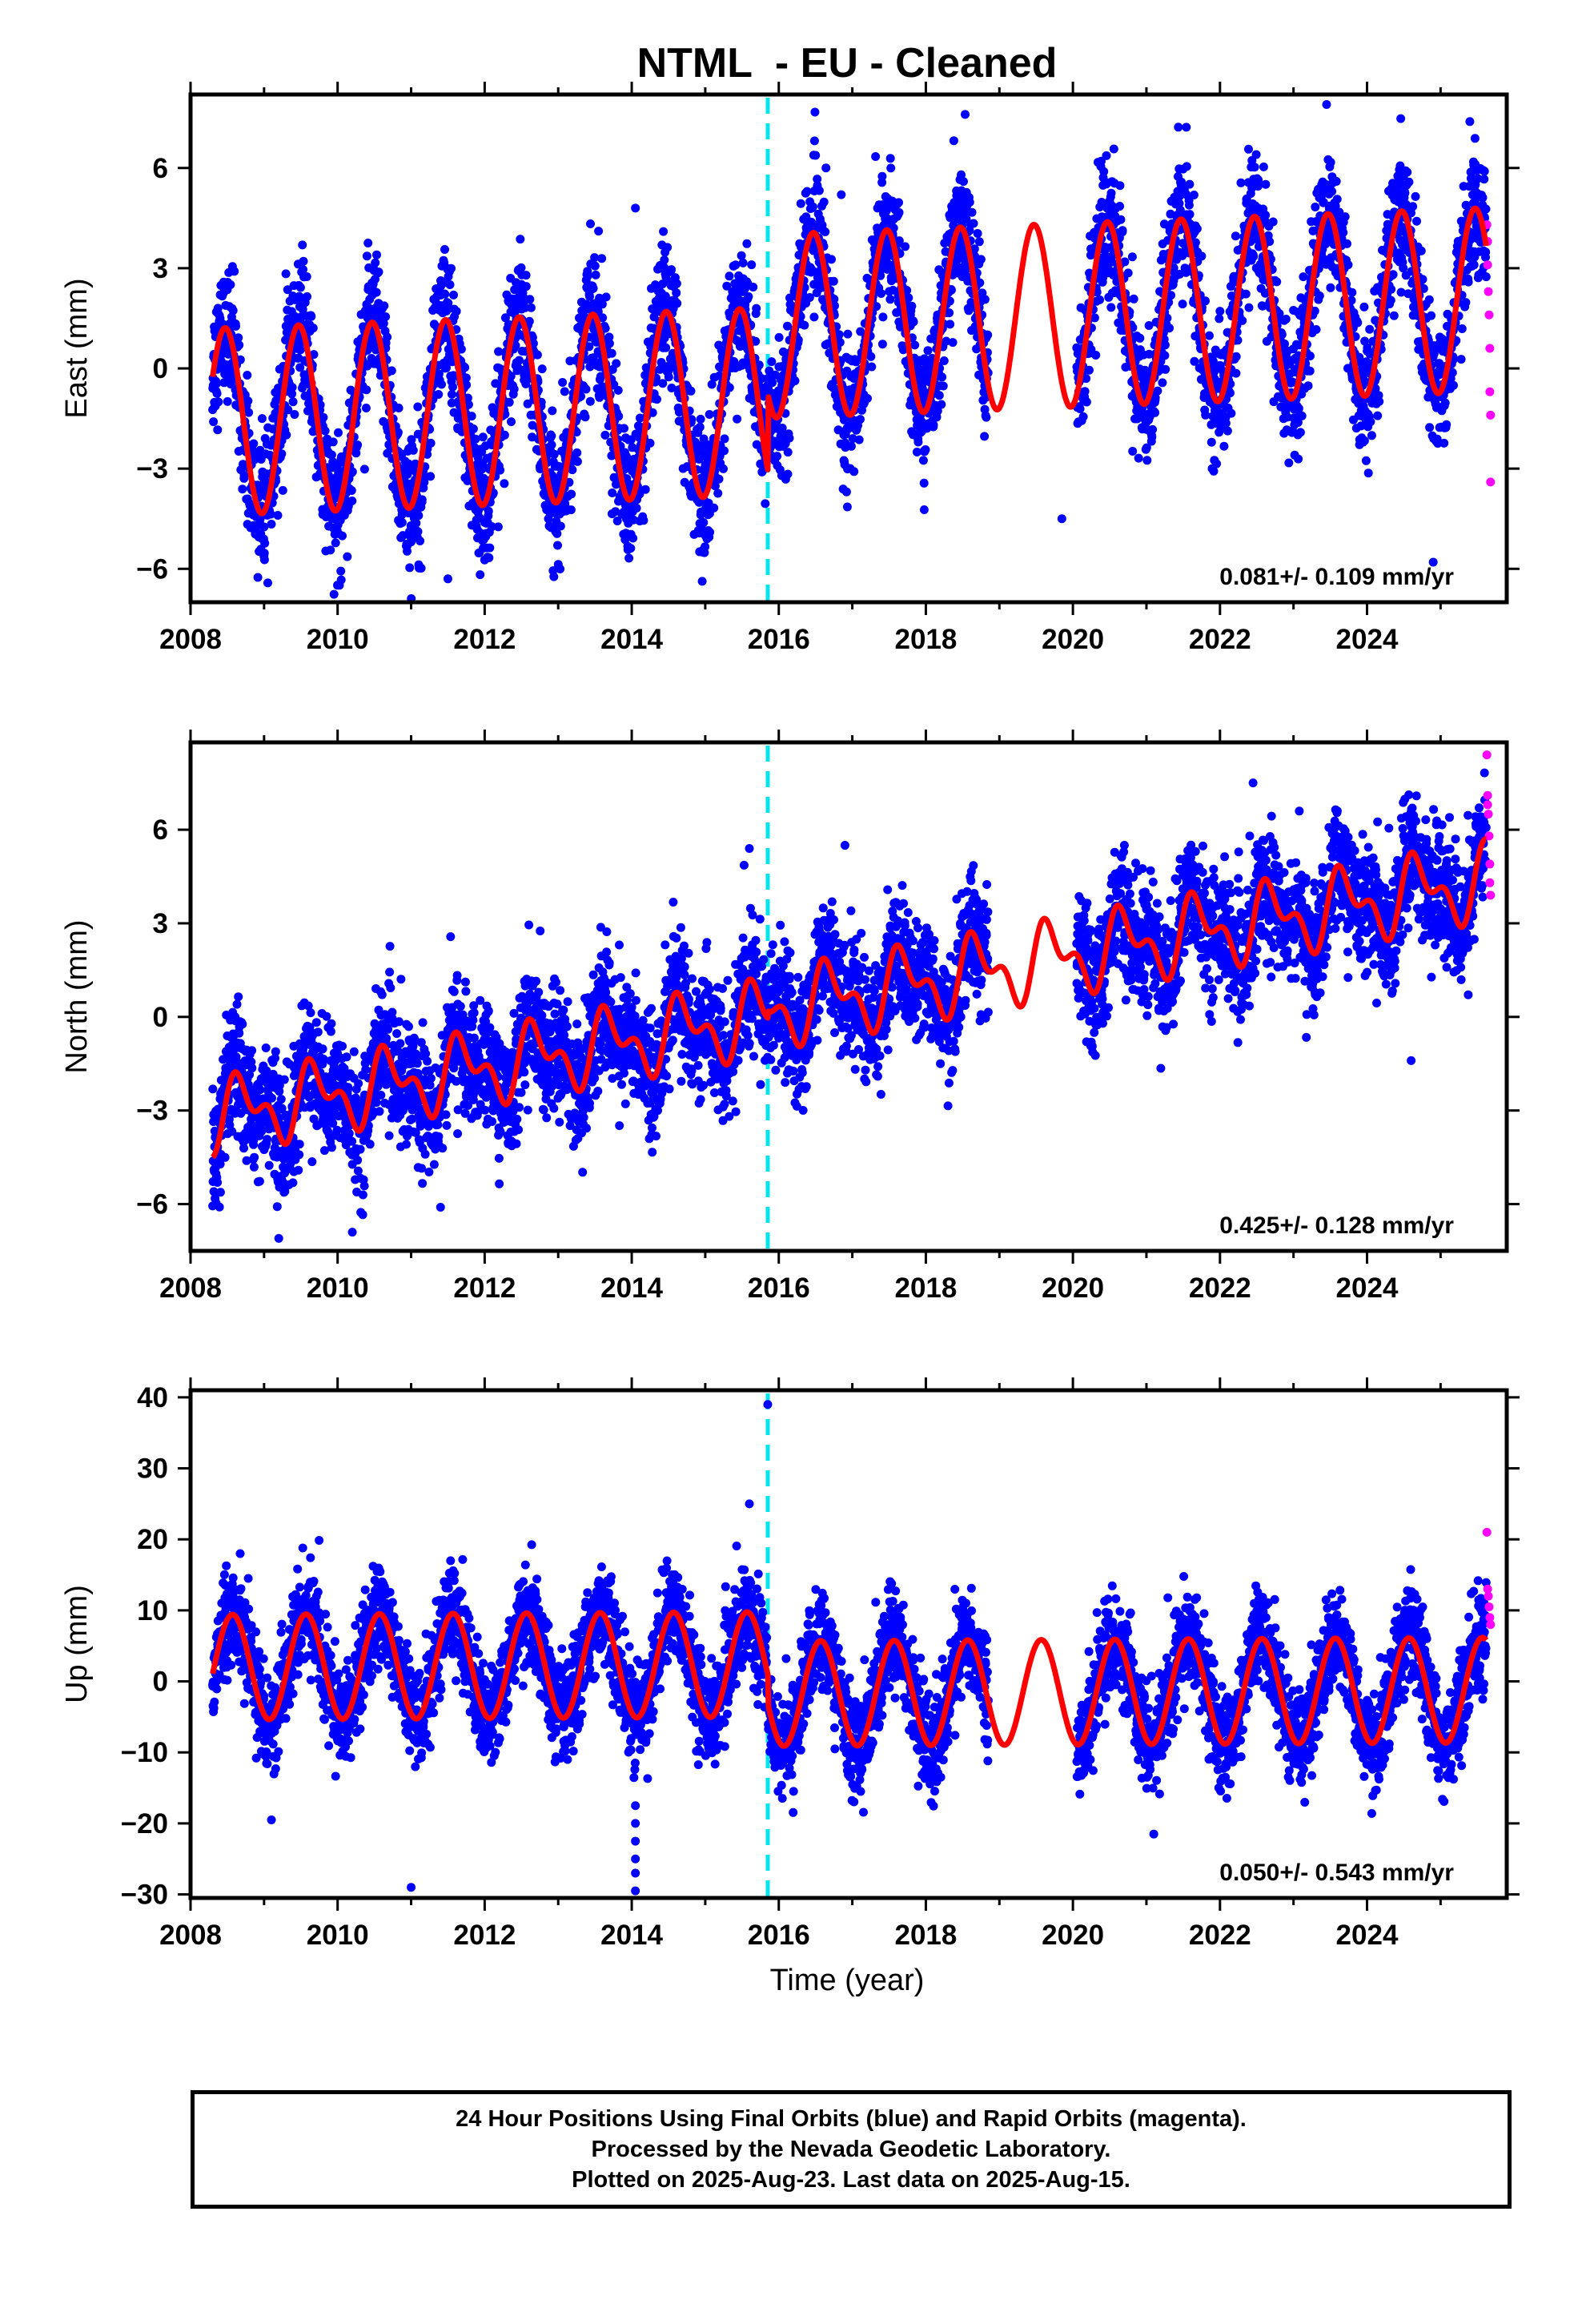 This screenshot has height=2324, width=1582. Describe the element at coordinates (847, 63) in the screenshot. I see `chart-title: NTML - EU - Cleaned` at that location.